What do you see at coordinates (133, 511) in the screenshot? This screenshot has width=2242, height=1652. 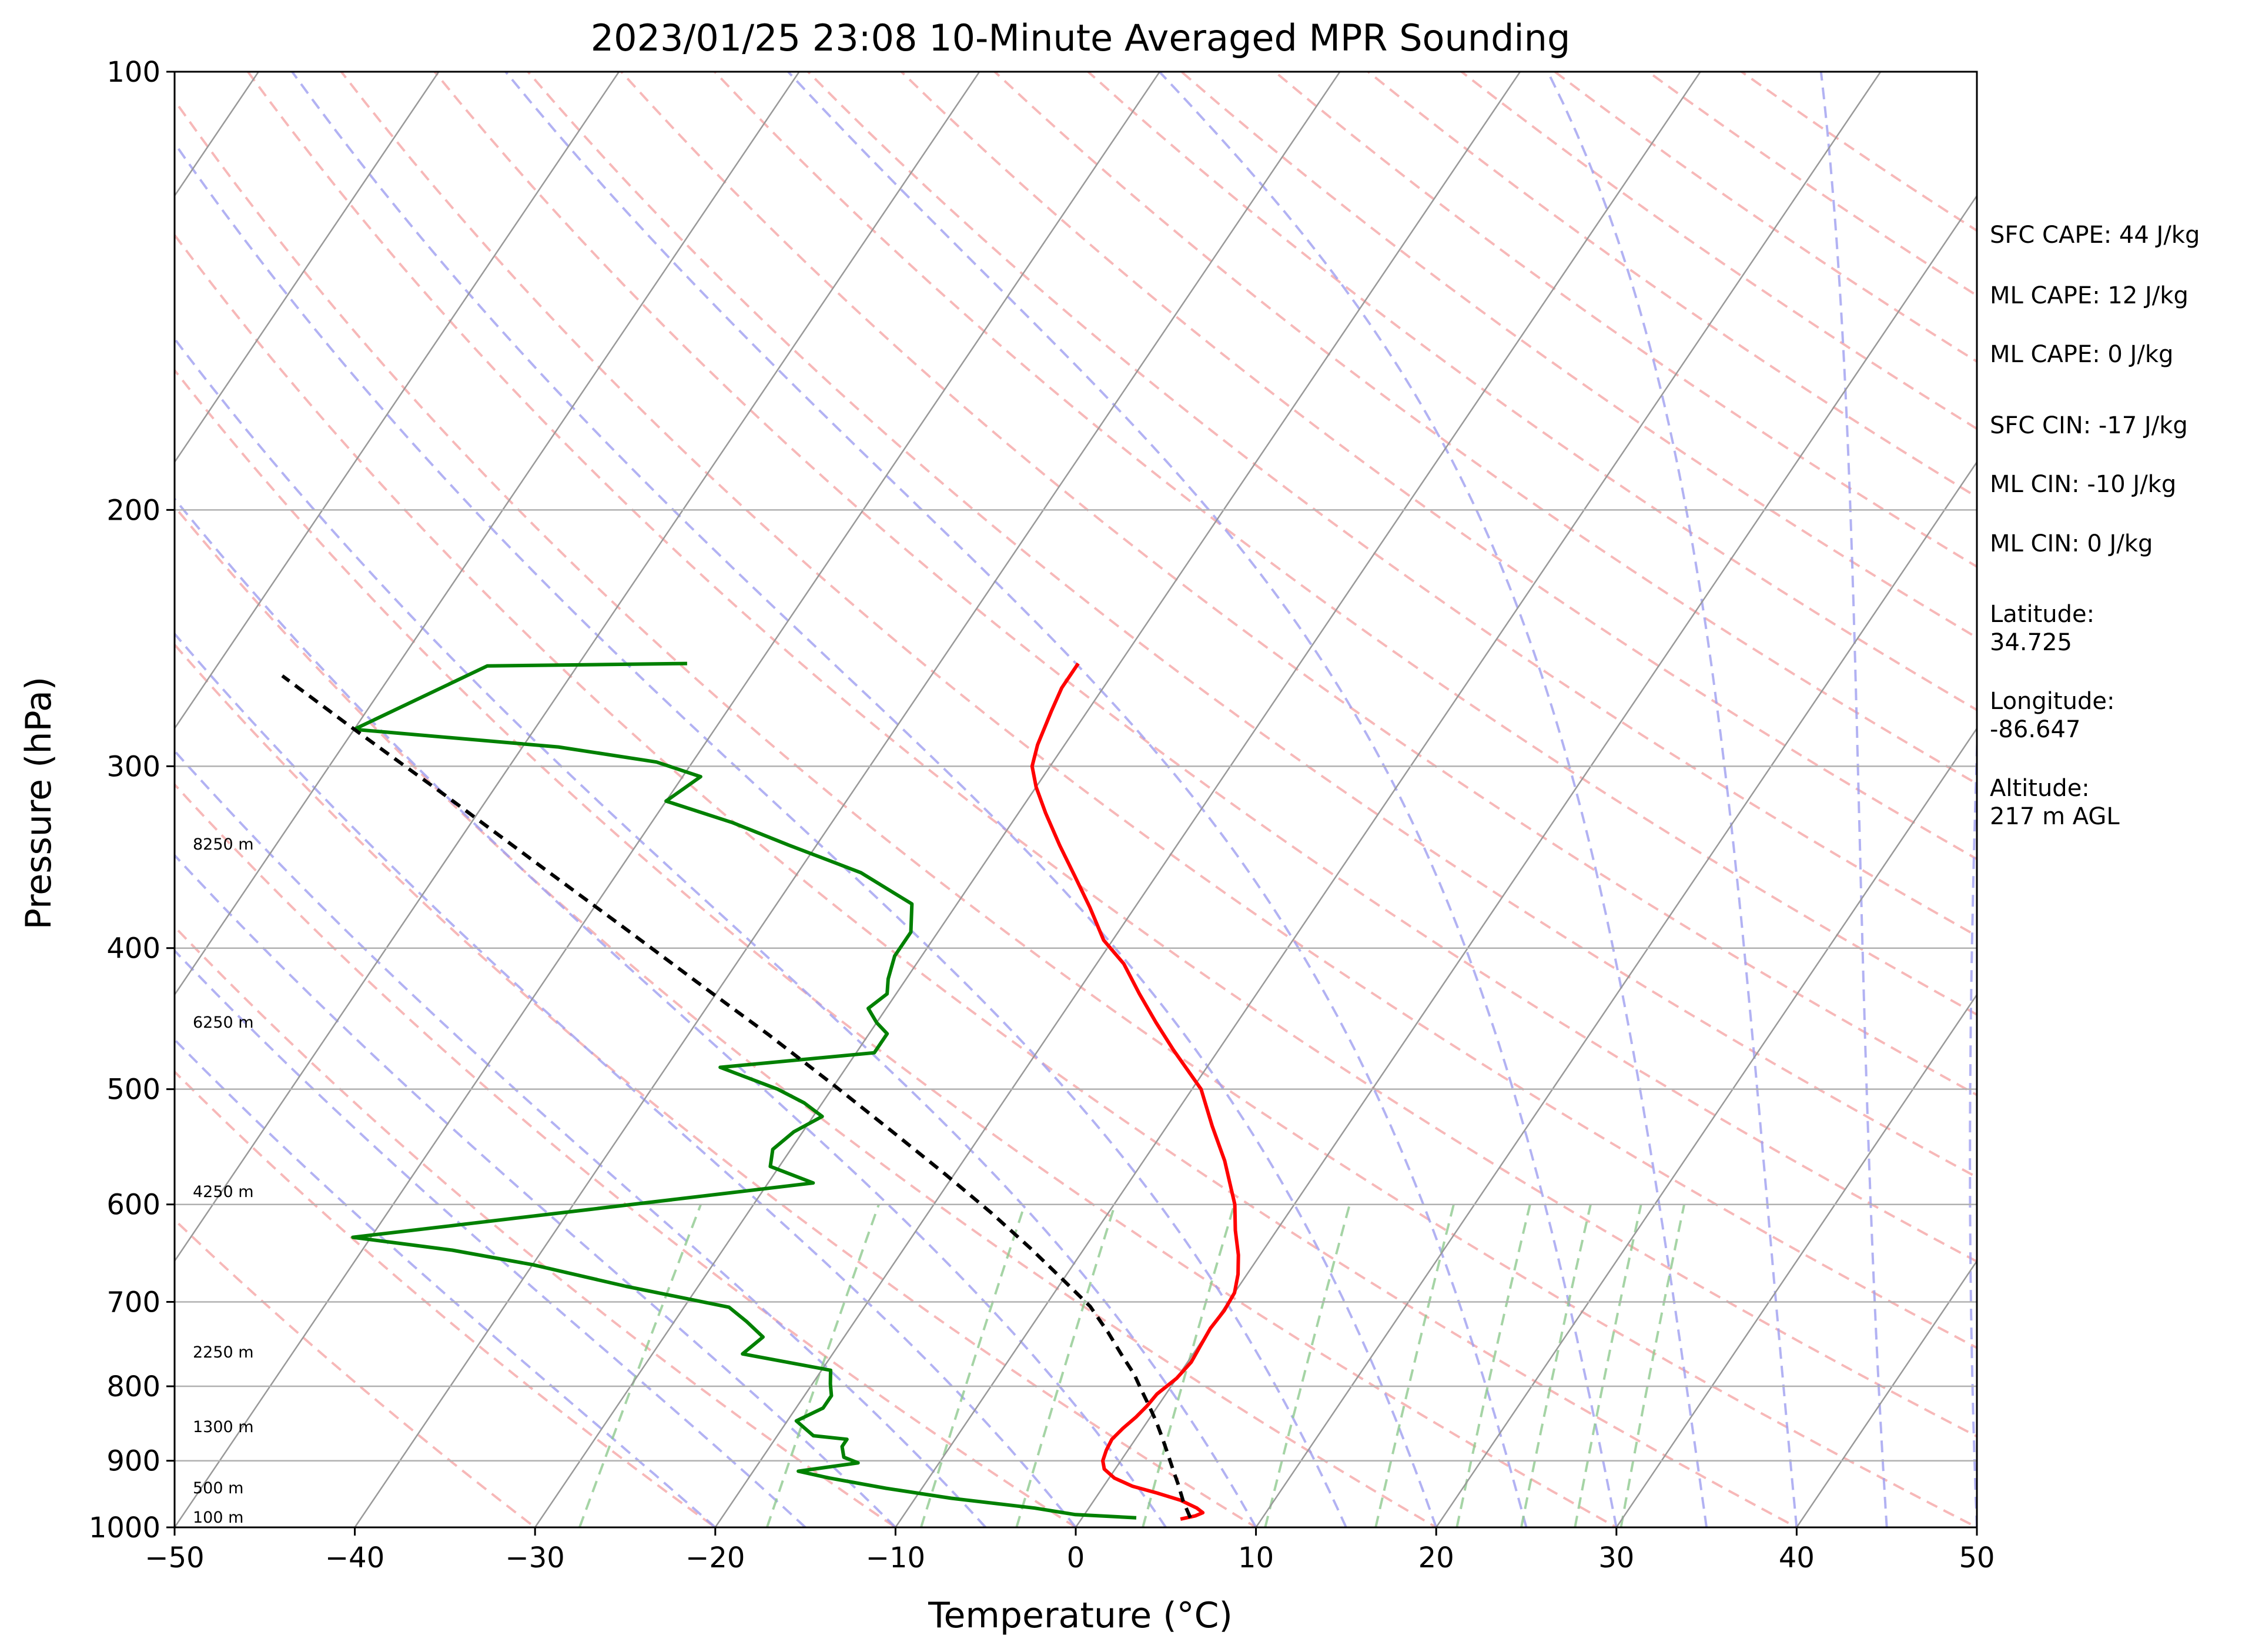 I see `y-tick-label: 200` at bounding box center [133, 511].